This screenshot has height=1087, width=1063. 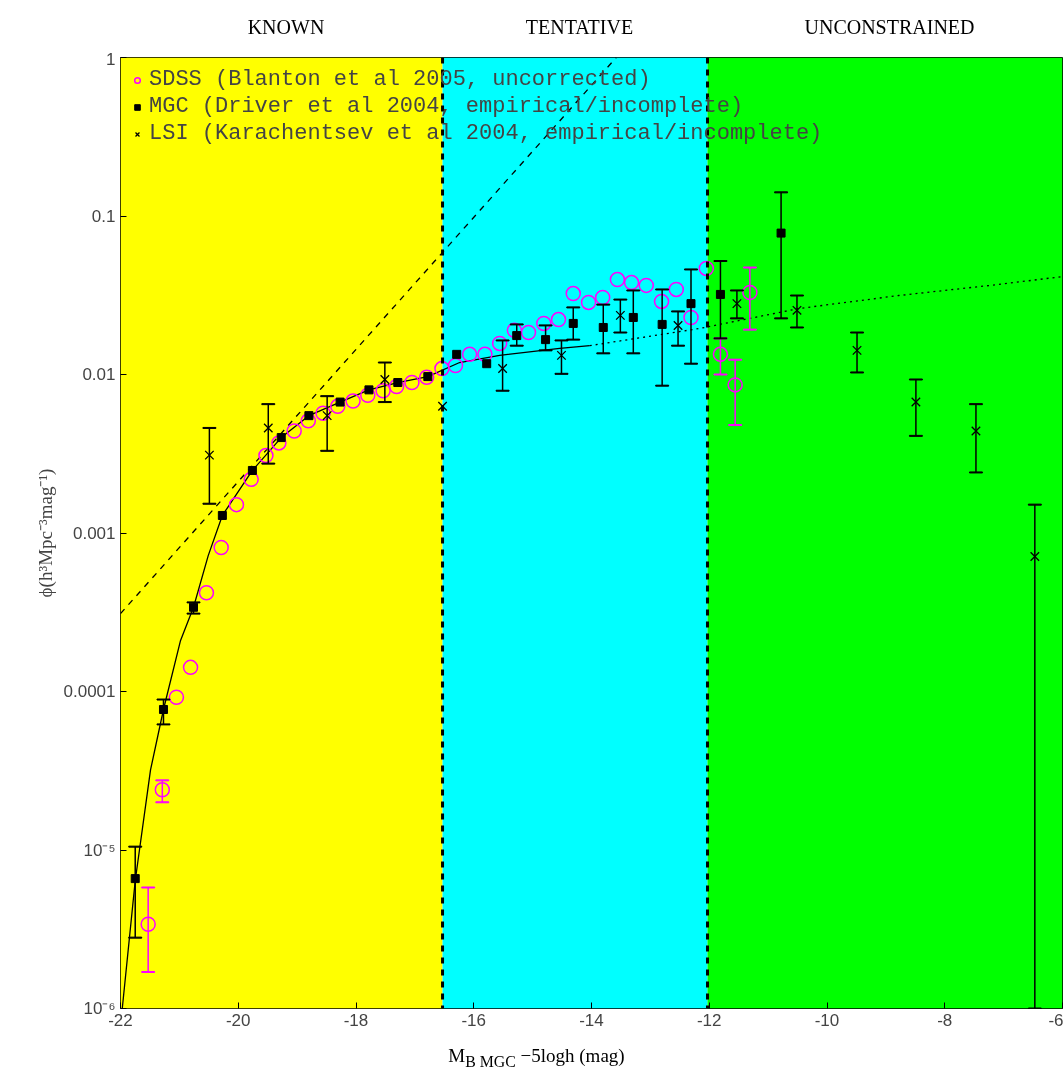 I want to click on x-tick-label: -18, so click(x=356, y=1020).